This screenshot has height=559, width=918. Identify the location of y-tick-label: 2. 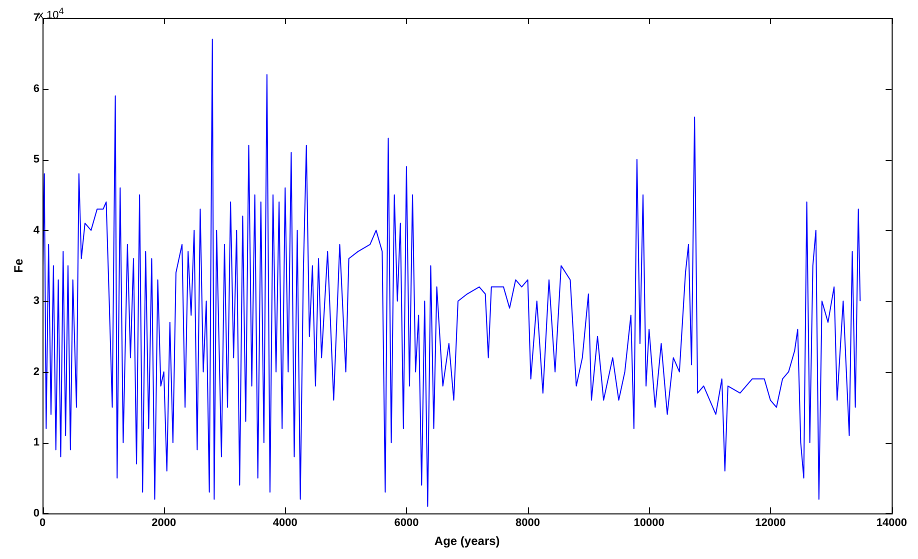
(36, 372).